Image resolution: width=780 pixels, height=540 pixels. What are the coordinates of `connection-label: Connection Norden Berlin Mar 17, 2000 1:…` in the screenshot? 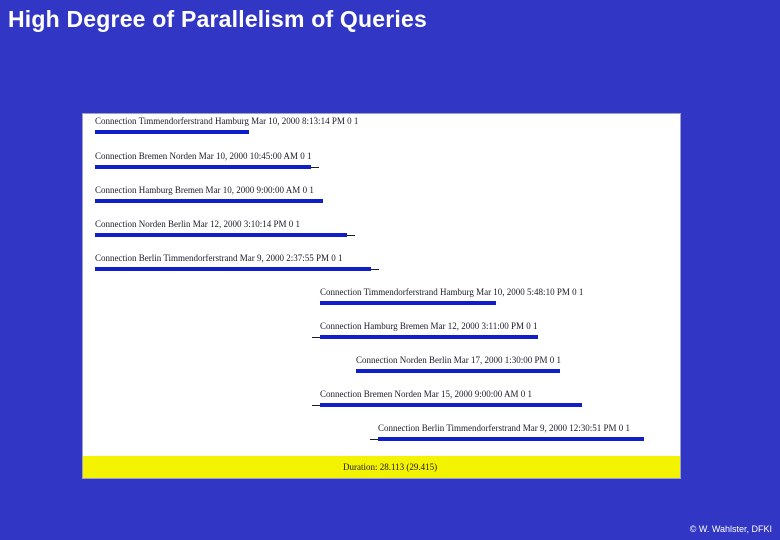 It's located at (458, 360).